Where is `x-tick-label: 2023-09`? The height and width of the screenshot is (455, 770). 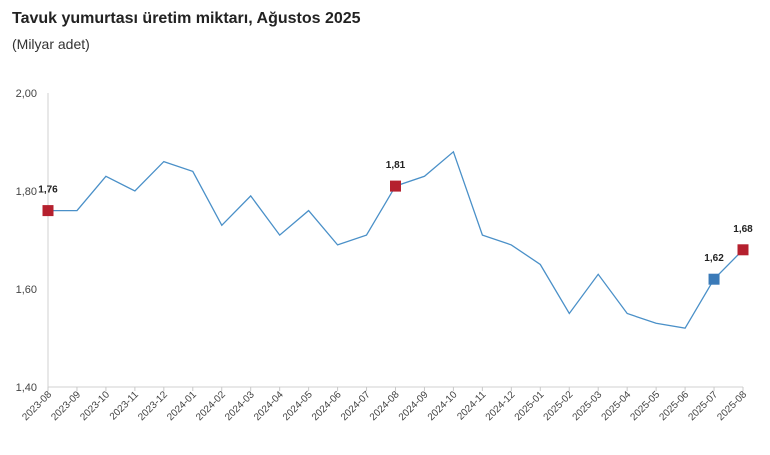
x-tick-label: 2023-09 is located at coordinates (66, 406).